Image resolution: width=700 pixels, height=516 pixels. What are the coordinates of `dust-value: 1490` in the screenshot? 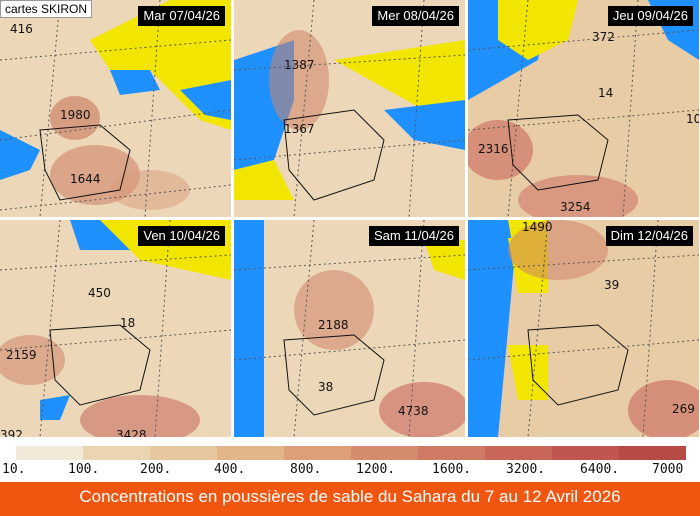 It's located at (537, 227).